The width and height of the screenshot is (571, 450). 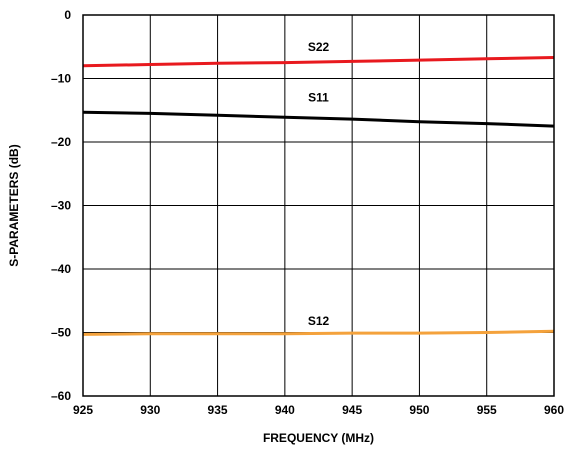 What do you see at coordinates (318, 410) in the screenshot?
I see `x-tick-labels: 925 930 935 940 945 950 955 960` at bounding box center [318, 410].